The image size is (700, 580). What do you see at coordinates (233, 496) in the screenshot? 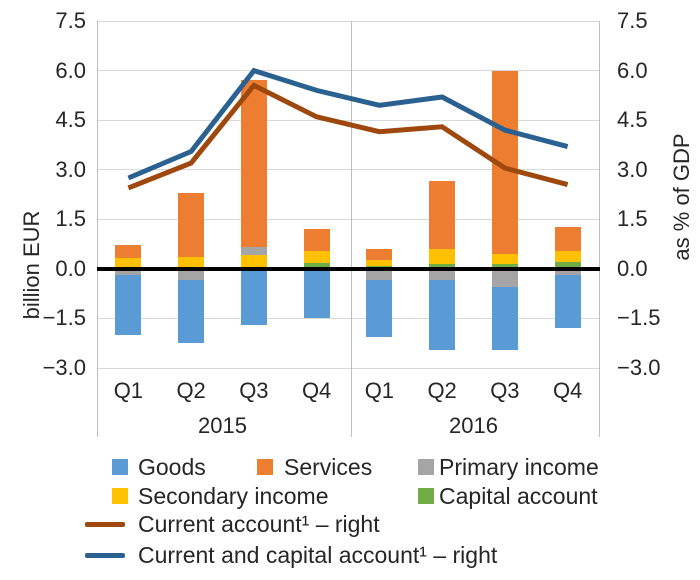
I see `legend-label-secondary-income: Secondary income` at bounding box center [233, 496].